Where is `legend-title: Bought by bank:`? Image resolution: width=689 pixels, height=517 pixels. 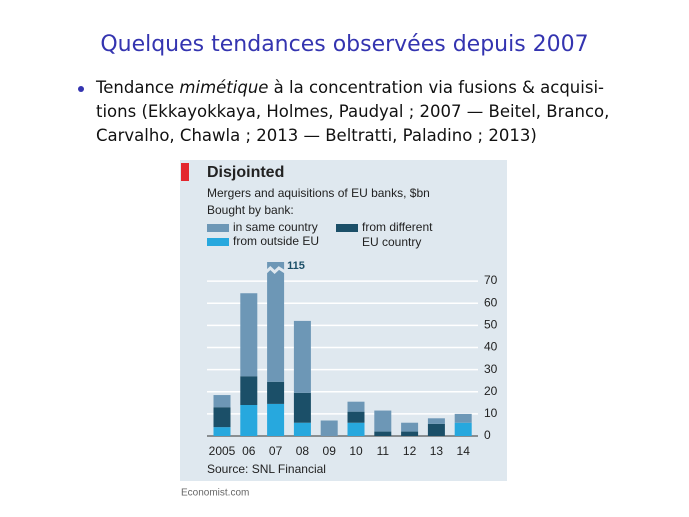
legend-title: Bought by bank: is located at coordinates (250, 210).